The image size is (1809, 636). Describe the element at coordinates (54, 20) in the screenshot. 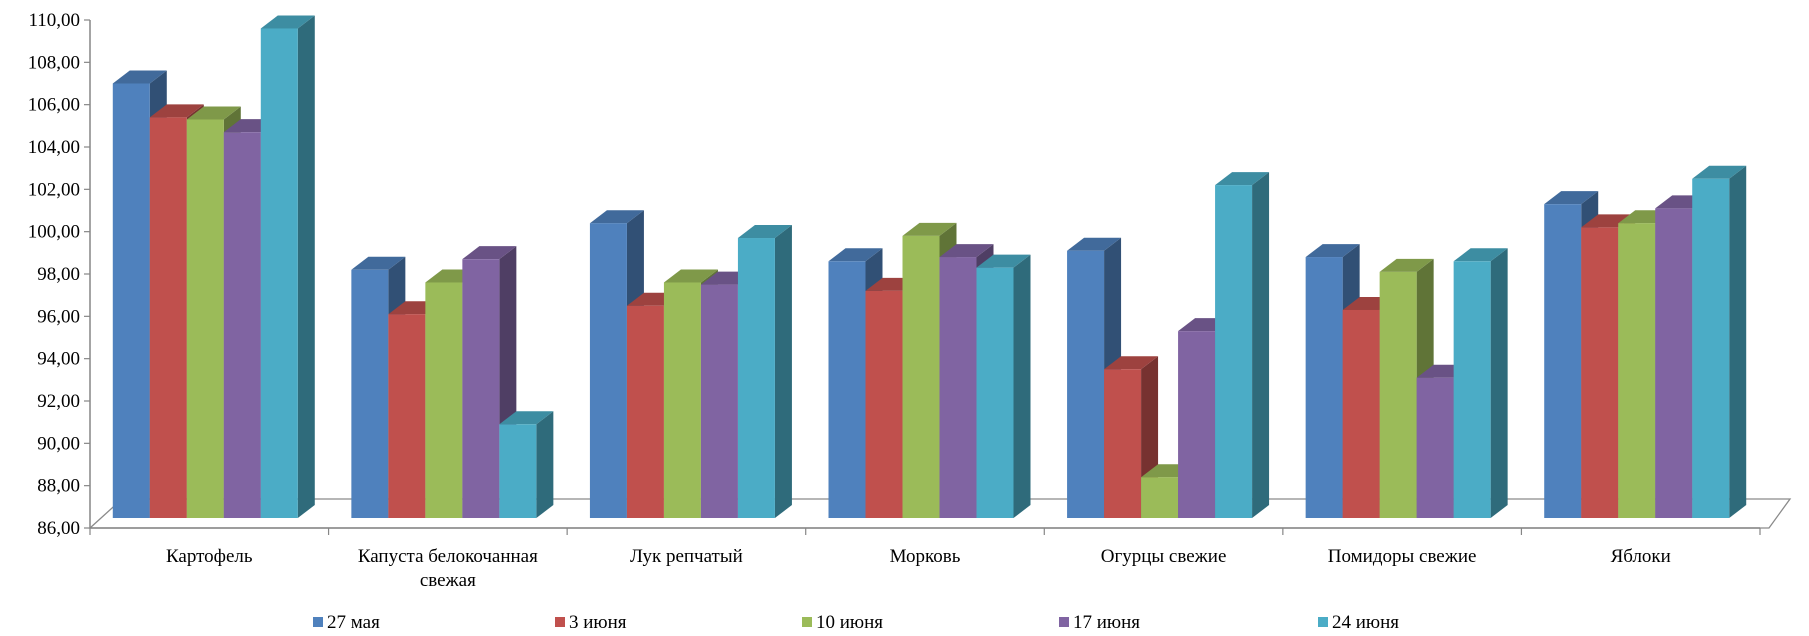

I see `y-tick-label: 110,00` at that location.